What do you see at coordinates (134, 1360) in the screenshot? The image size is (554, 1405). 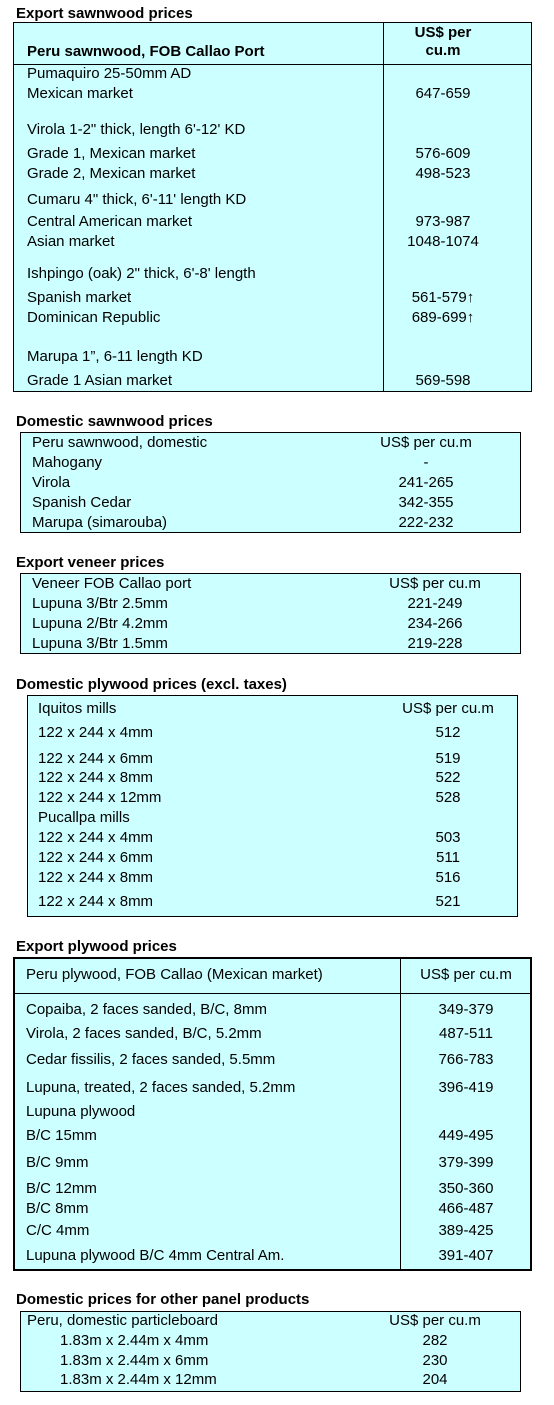 I see `row-label: 1.83m x 2.44m x 6mm` at bounding box center [134, 1360].